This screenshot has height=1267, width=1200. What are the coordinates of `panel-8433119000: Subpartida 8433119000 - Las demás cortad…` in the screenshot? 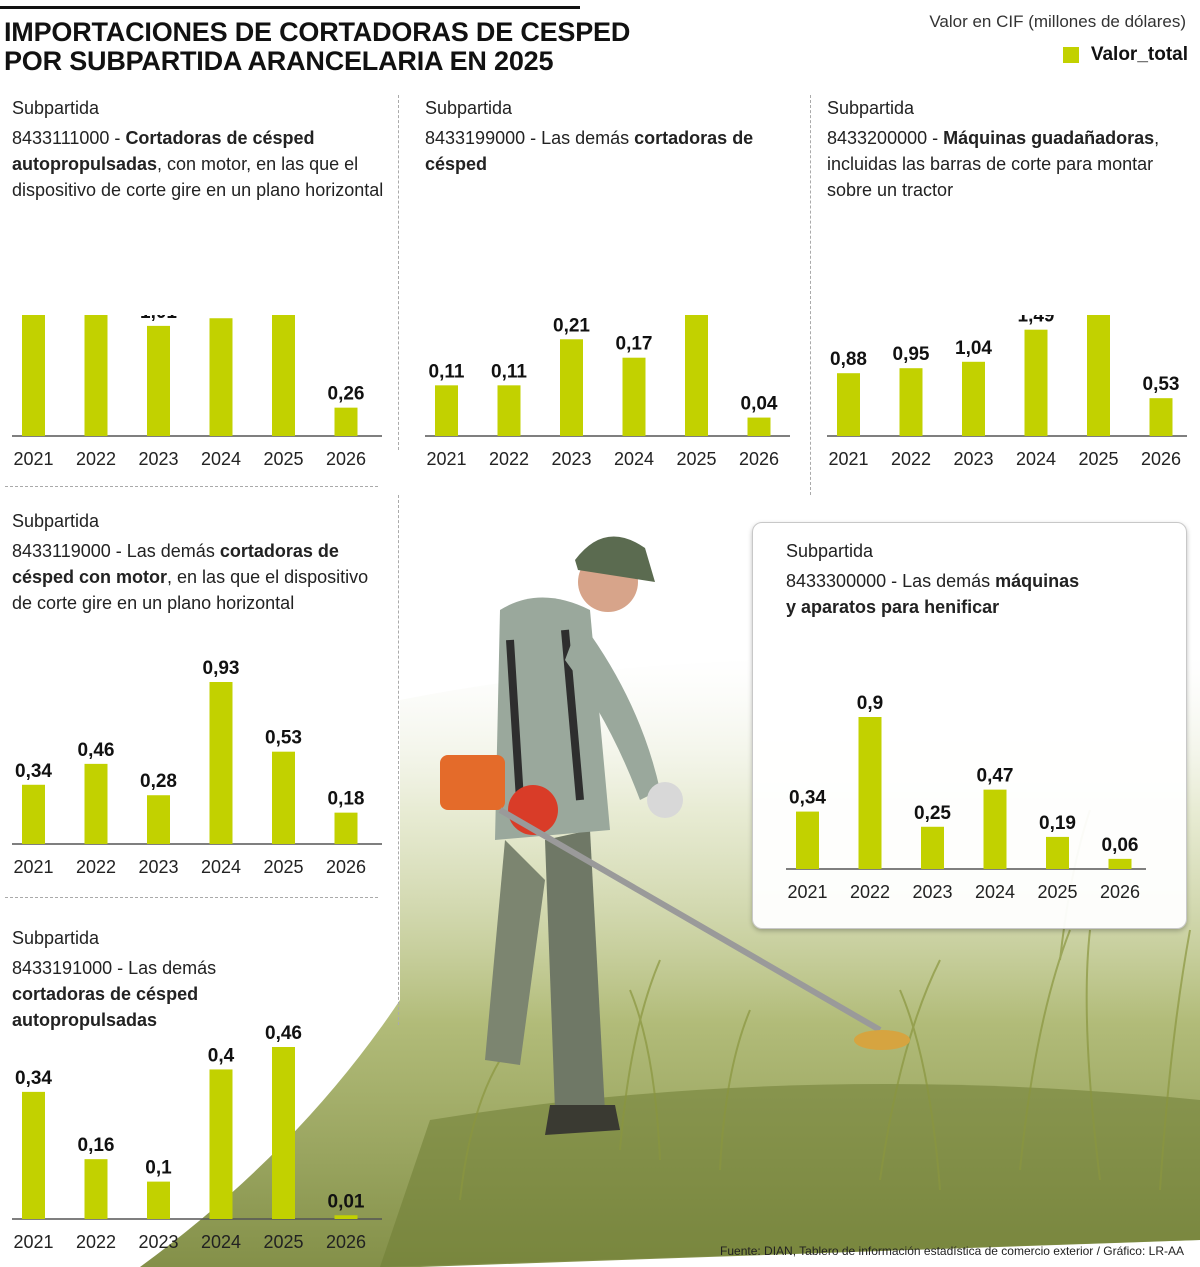 It's located at (199, 698).